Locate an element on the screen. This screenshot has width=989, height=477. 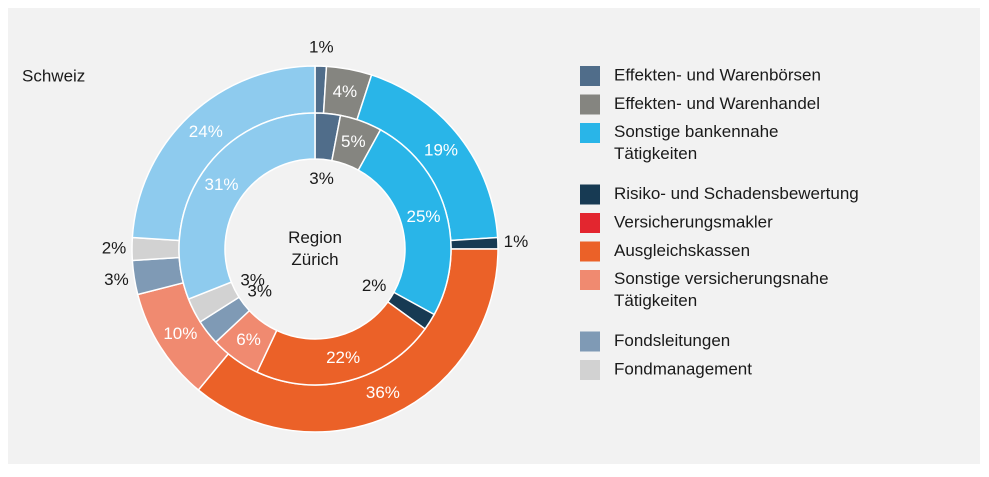
value-label: 10% is located at coordinates (180, 333).